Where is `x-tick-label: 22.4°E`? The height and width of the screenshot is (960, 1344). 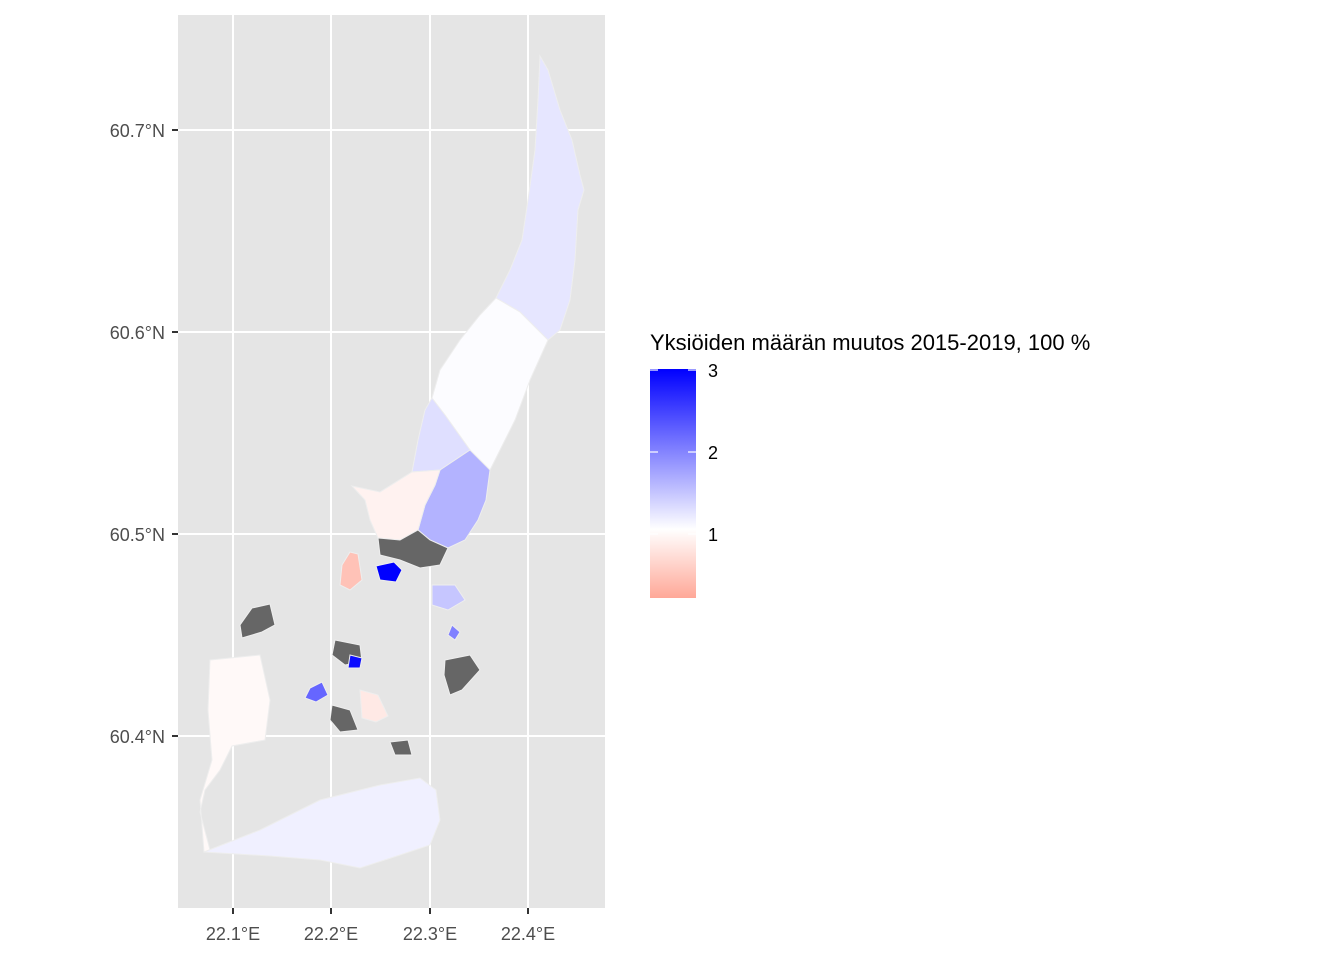
x-tick-label: 22.4°E is located at coordinates (528, 934).